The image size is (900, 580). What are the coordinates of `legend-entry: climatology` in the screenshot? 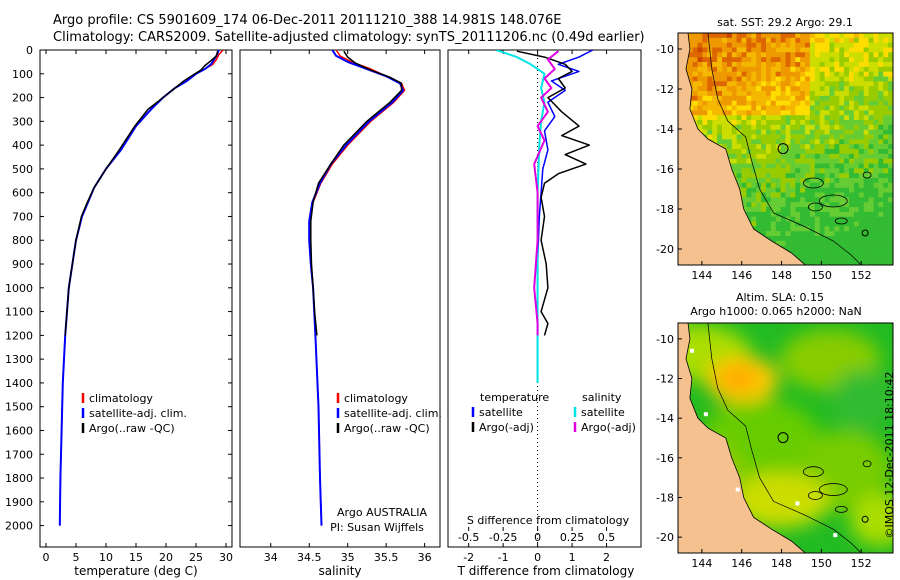 It's located at (376, 398).